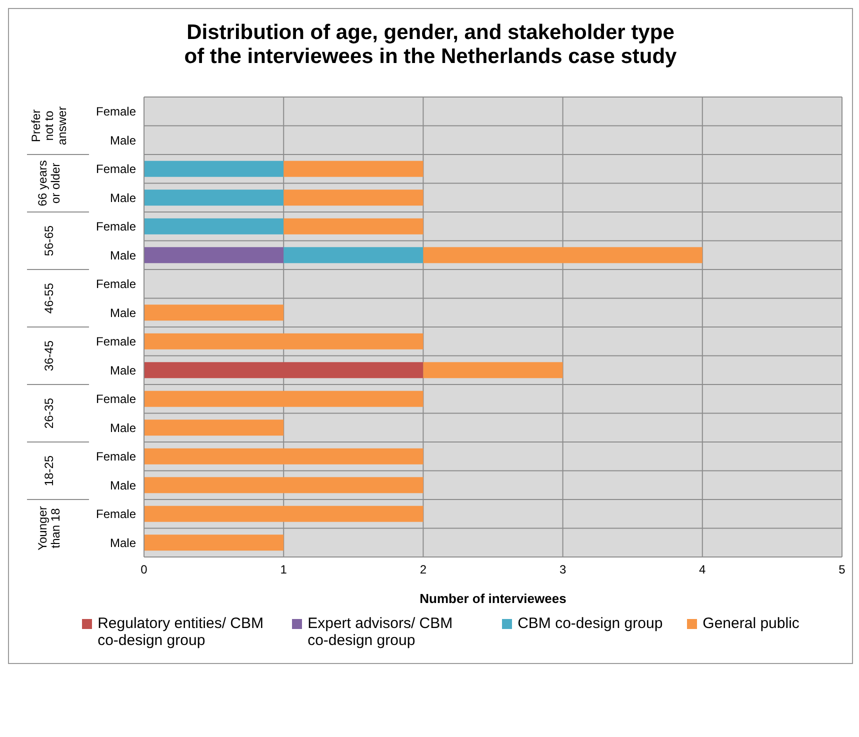 This screenshot has height=737, width=859. I want to click on legend-label: Regulatory entities/ CBM co-design group, so click(181, 632).